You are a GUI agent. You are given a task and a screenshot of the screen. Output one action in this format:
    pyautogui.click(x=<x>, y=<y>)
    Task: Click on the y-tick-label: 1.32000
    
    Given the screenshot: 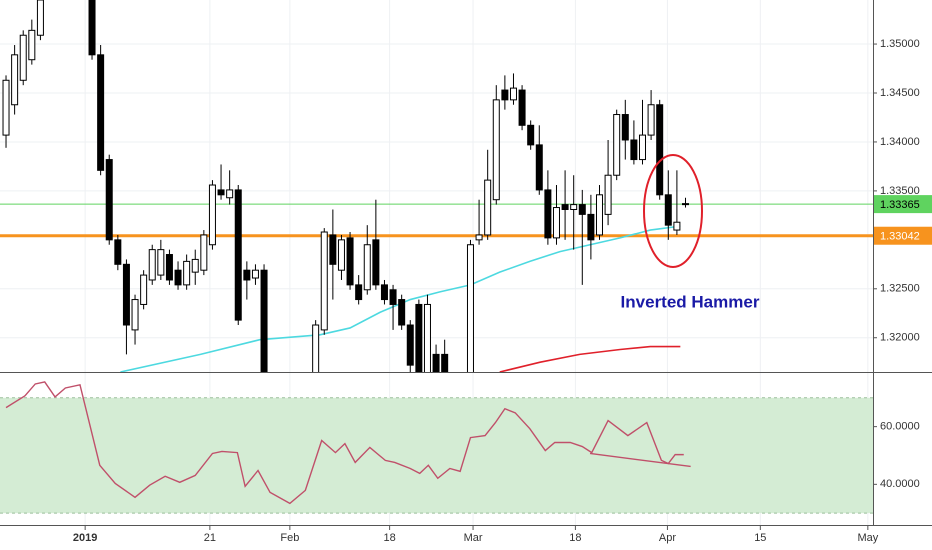 What is the action you would take?
    pyautogui.click(x=900, y=338)
    